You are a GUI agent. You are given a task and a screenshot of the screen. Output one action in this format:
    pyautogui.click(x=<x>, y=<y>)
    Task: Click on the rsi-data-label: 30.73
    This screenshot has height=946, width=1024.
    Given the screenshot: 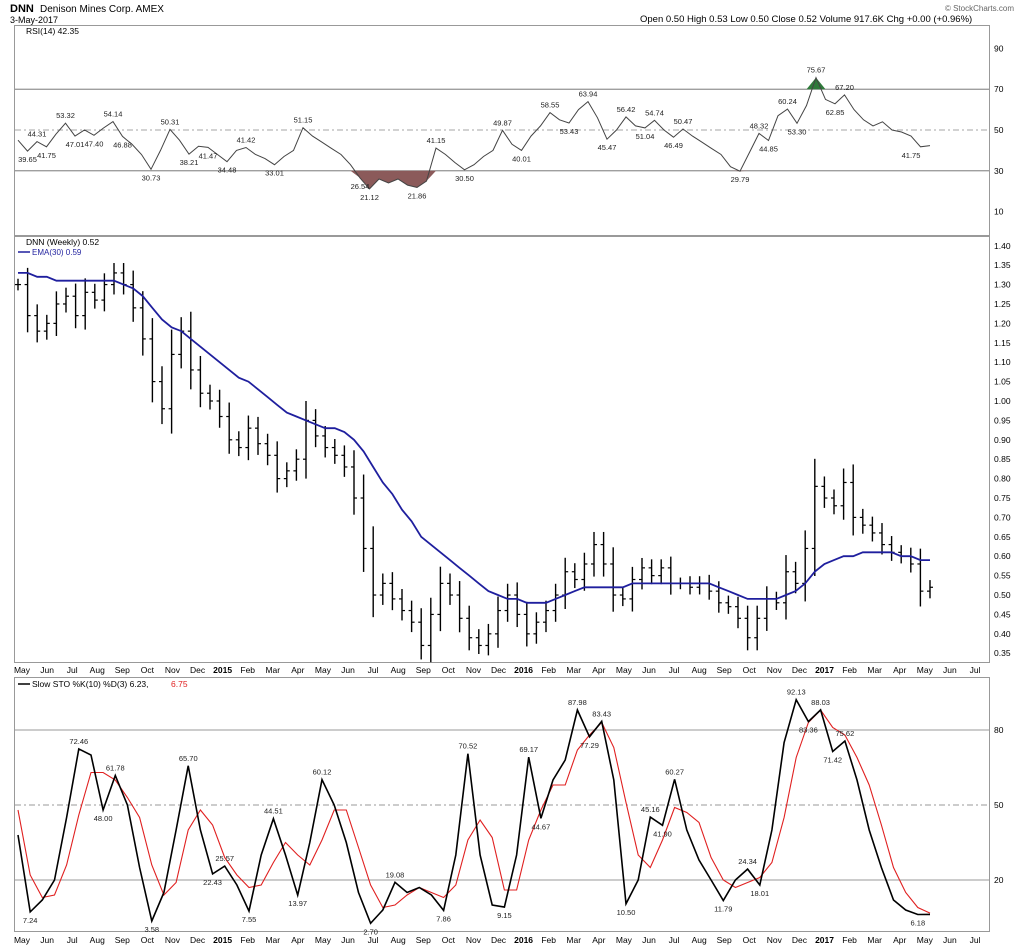 What is the action you would take?
    pyautogui.click(x=151, y=177)
    